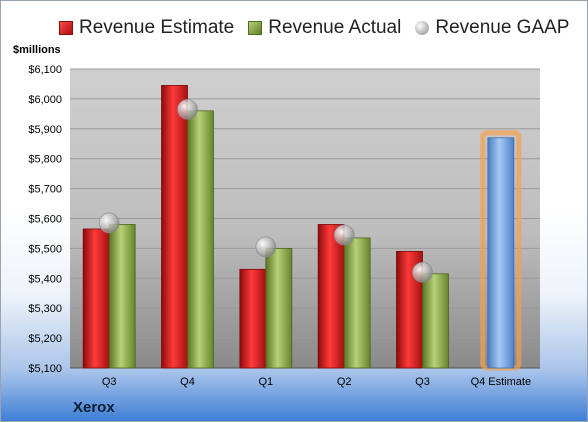  I want to click on x-tick-label: Q4 Estimate, so click(501, 382).